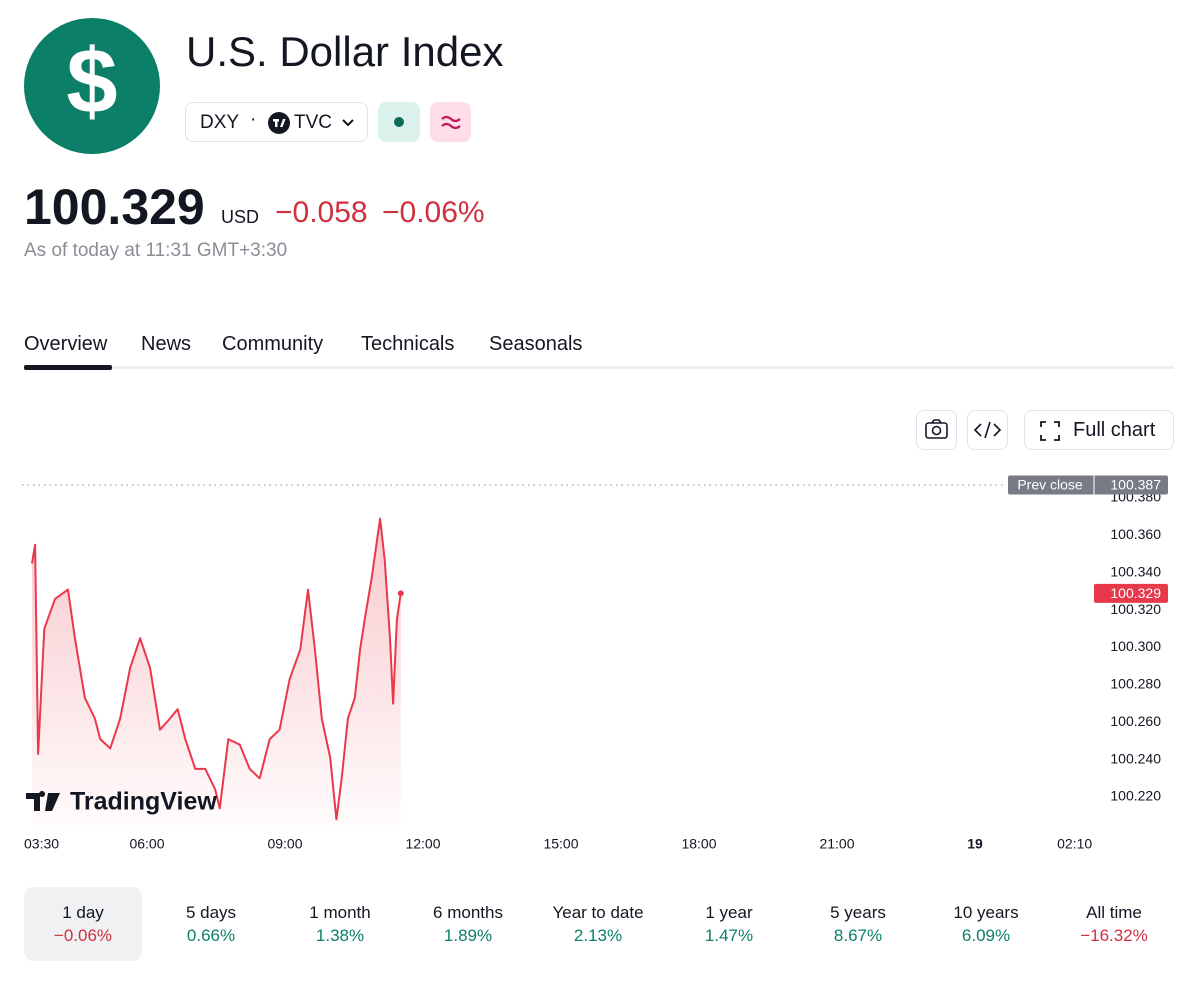 Image resolution: width=1198 pixels, height=981 pixels. What do you see at coordinates (220, 122) in the screenshot?
I see `symbol: DXY` at bounding box center [220, 122].